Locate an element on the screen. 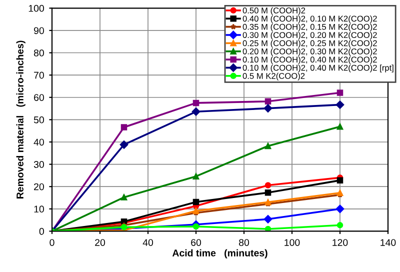 The height and width of the screenshot is (272, 400). legend-label: 0.5 M K2(COO)2 is located at coordinates (273, 76).